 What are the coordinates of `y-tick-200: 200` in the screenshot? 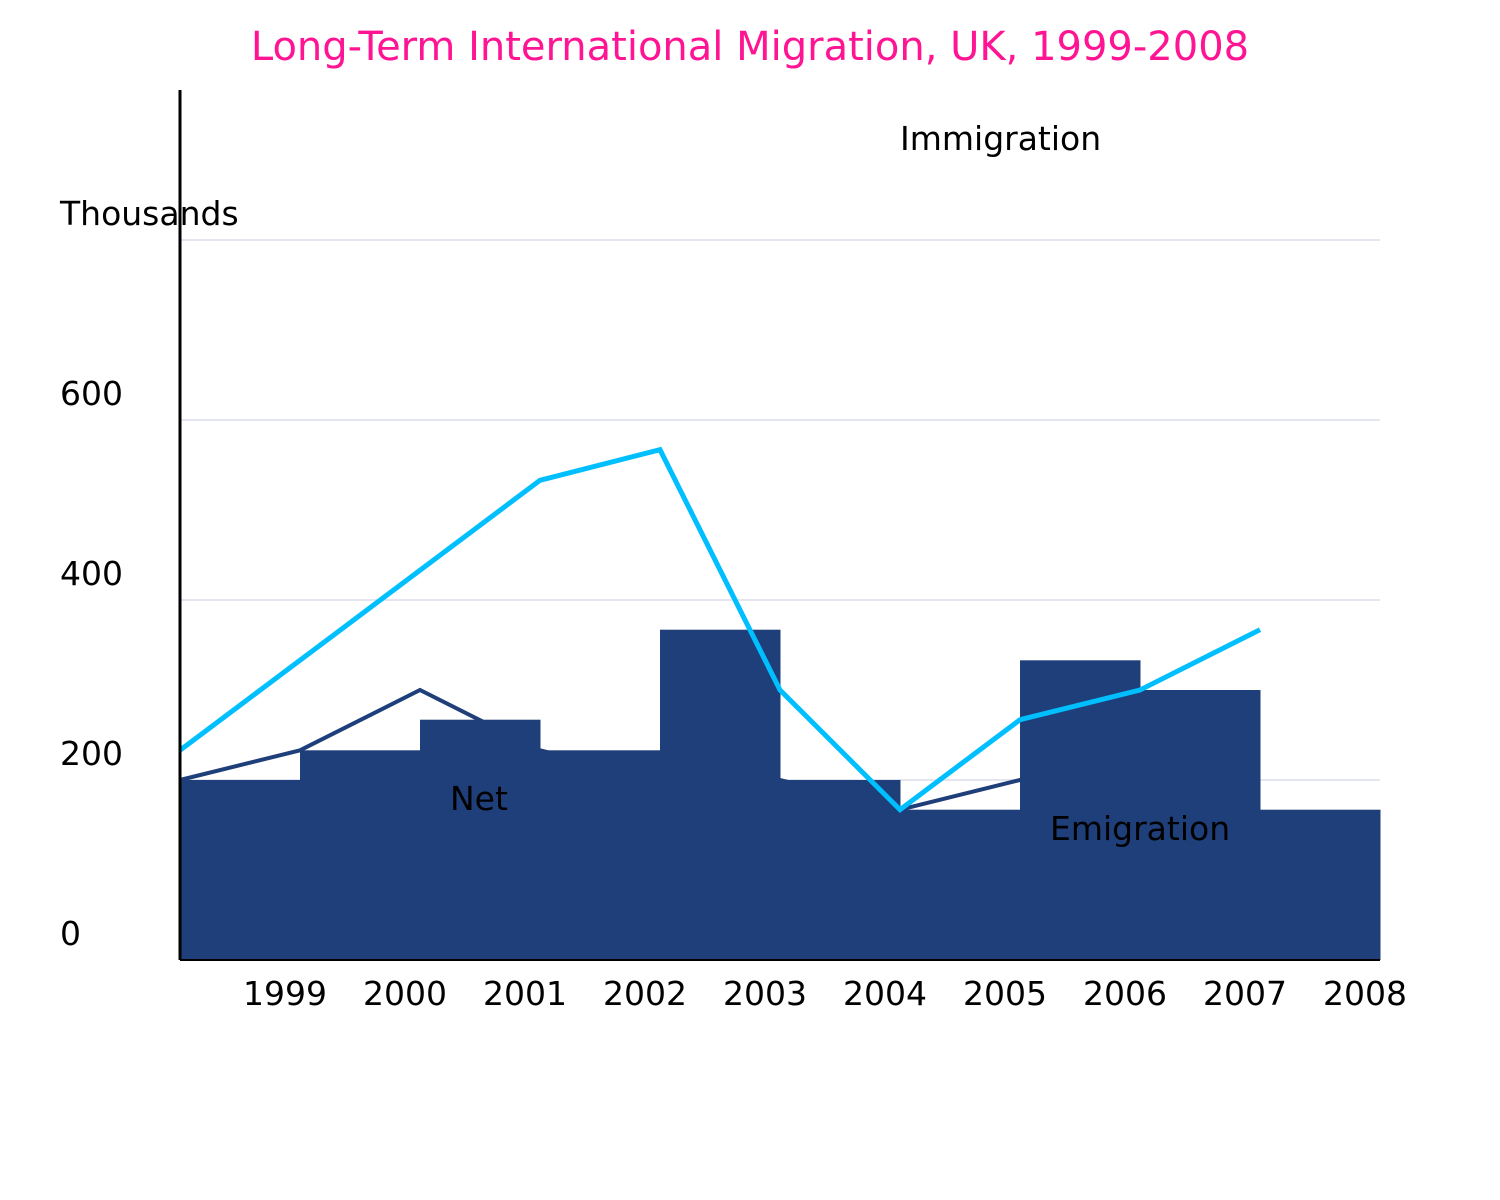 It's located at (91, 753).